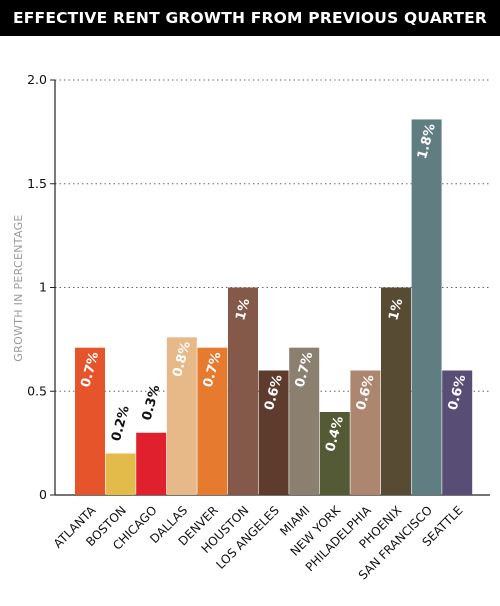  Describe the element at coordinates (152, 402) in the screenshot. I see `bar-value-label: 0.3%` at that location.